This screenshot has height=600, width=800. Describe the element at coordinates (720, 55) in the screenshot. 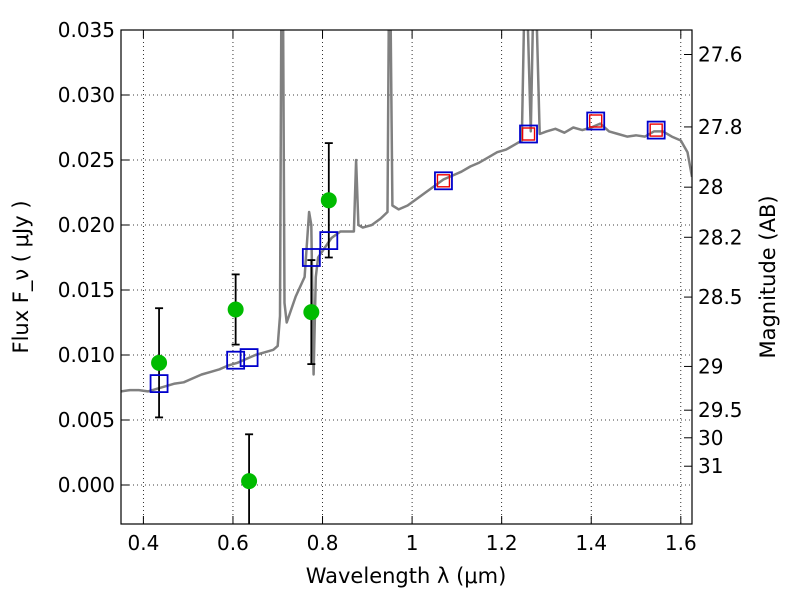

I see `y2-tick-label: 27.6` at that location.